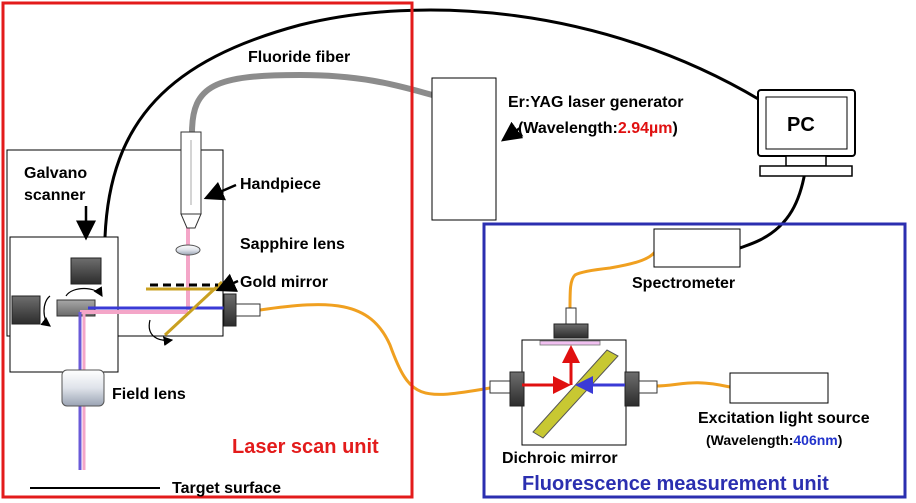 The height and width of the screenshot is (503, 916). I want to click on pc-spectrometer-cable, so click(773, 210).